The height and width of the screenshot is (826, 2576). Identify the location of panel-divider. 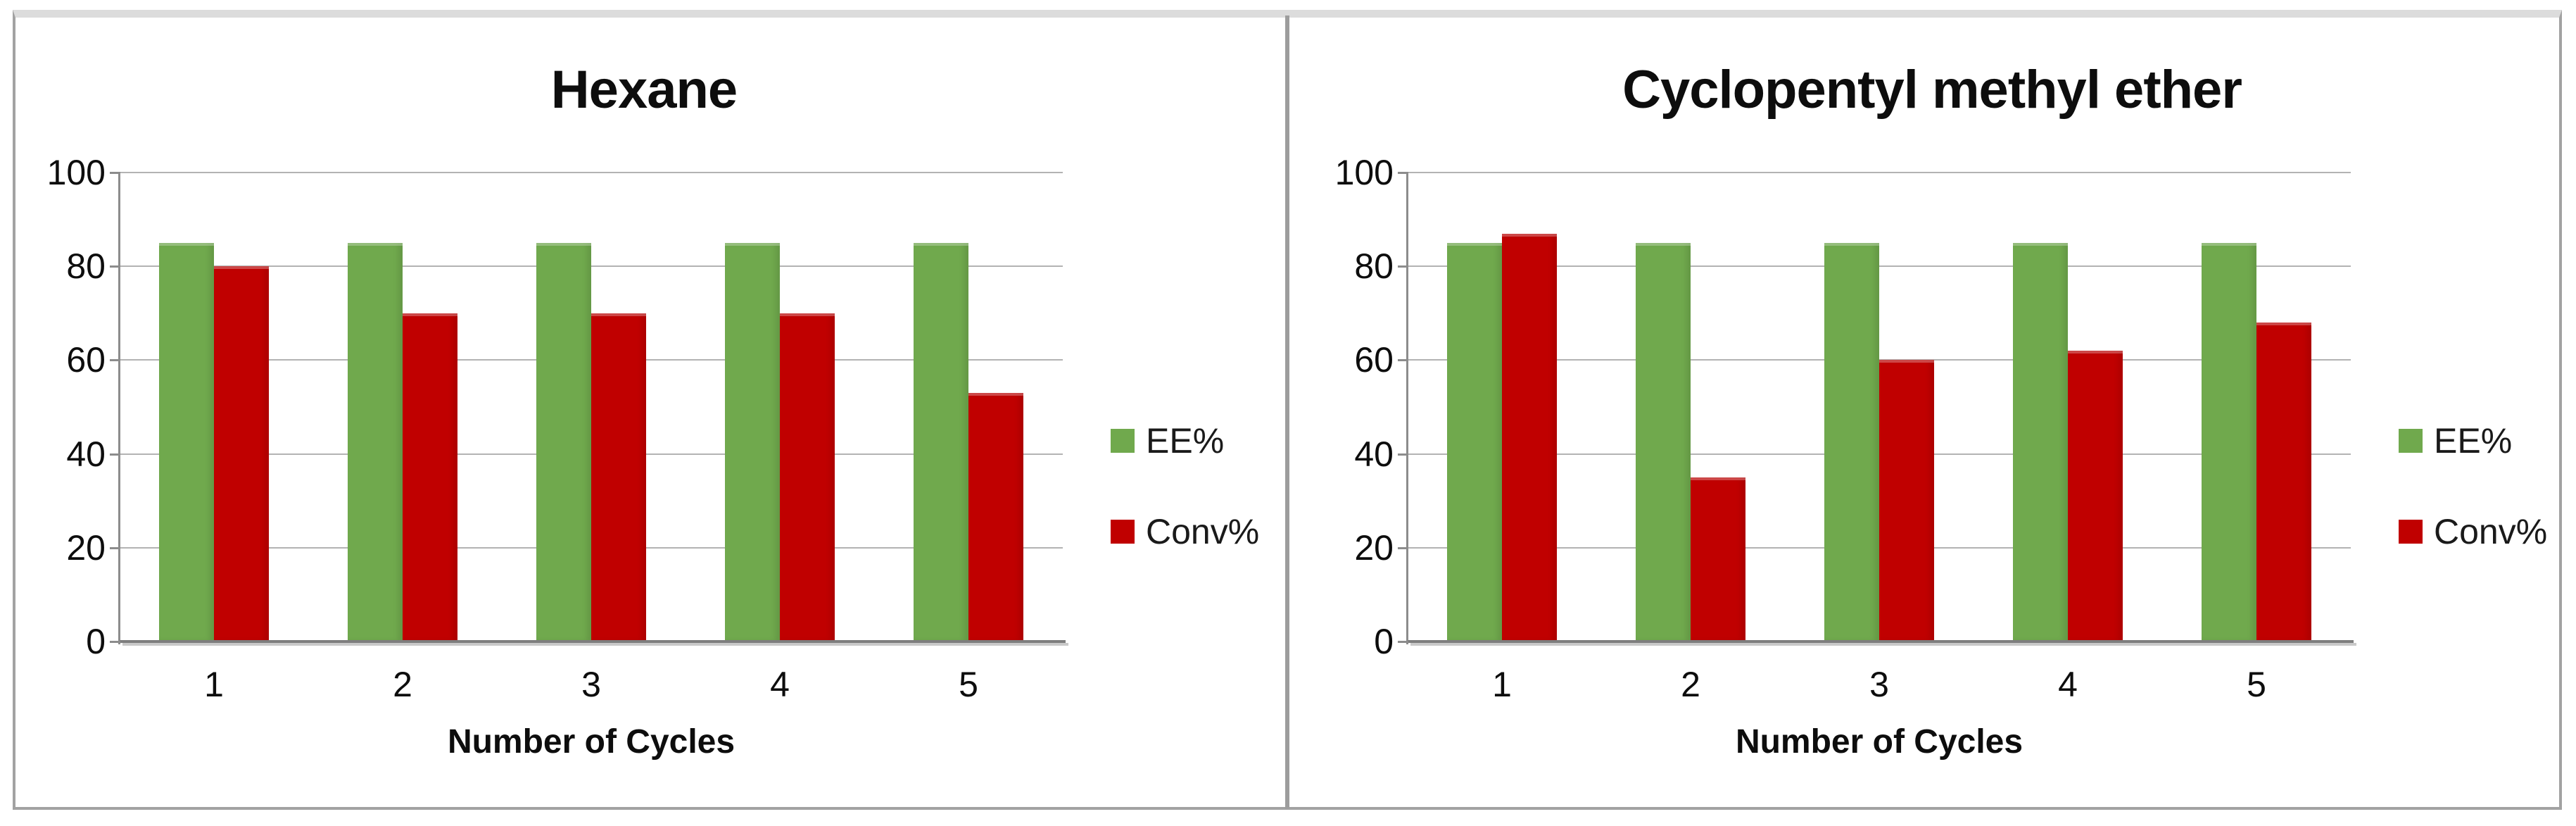
(1287, 412).